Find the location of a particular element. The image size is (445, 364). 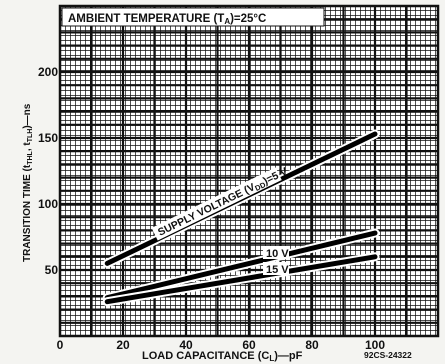

y-tick-label: 100 is located at coordinates (48, 204).